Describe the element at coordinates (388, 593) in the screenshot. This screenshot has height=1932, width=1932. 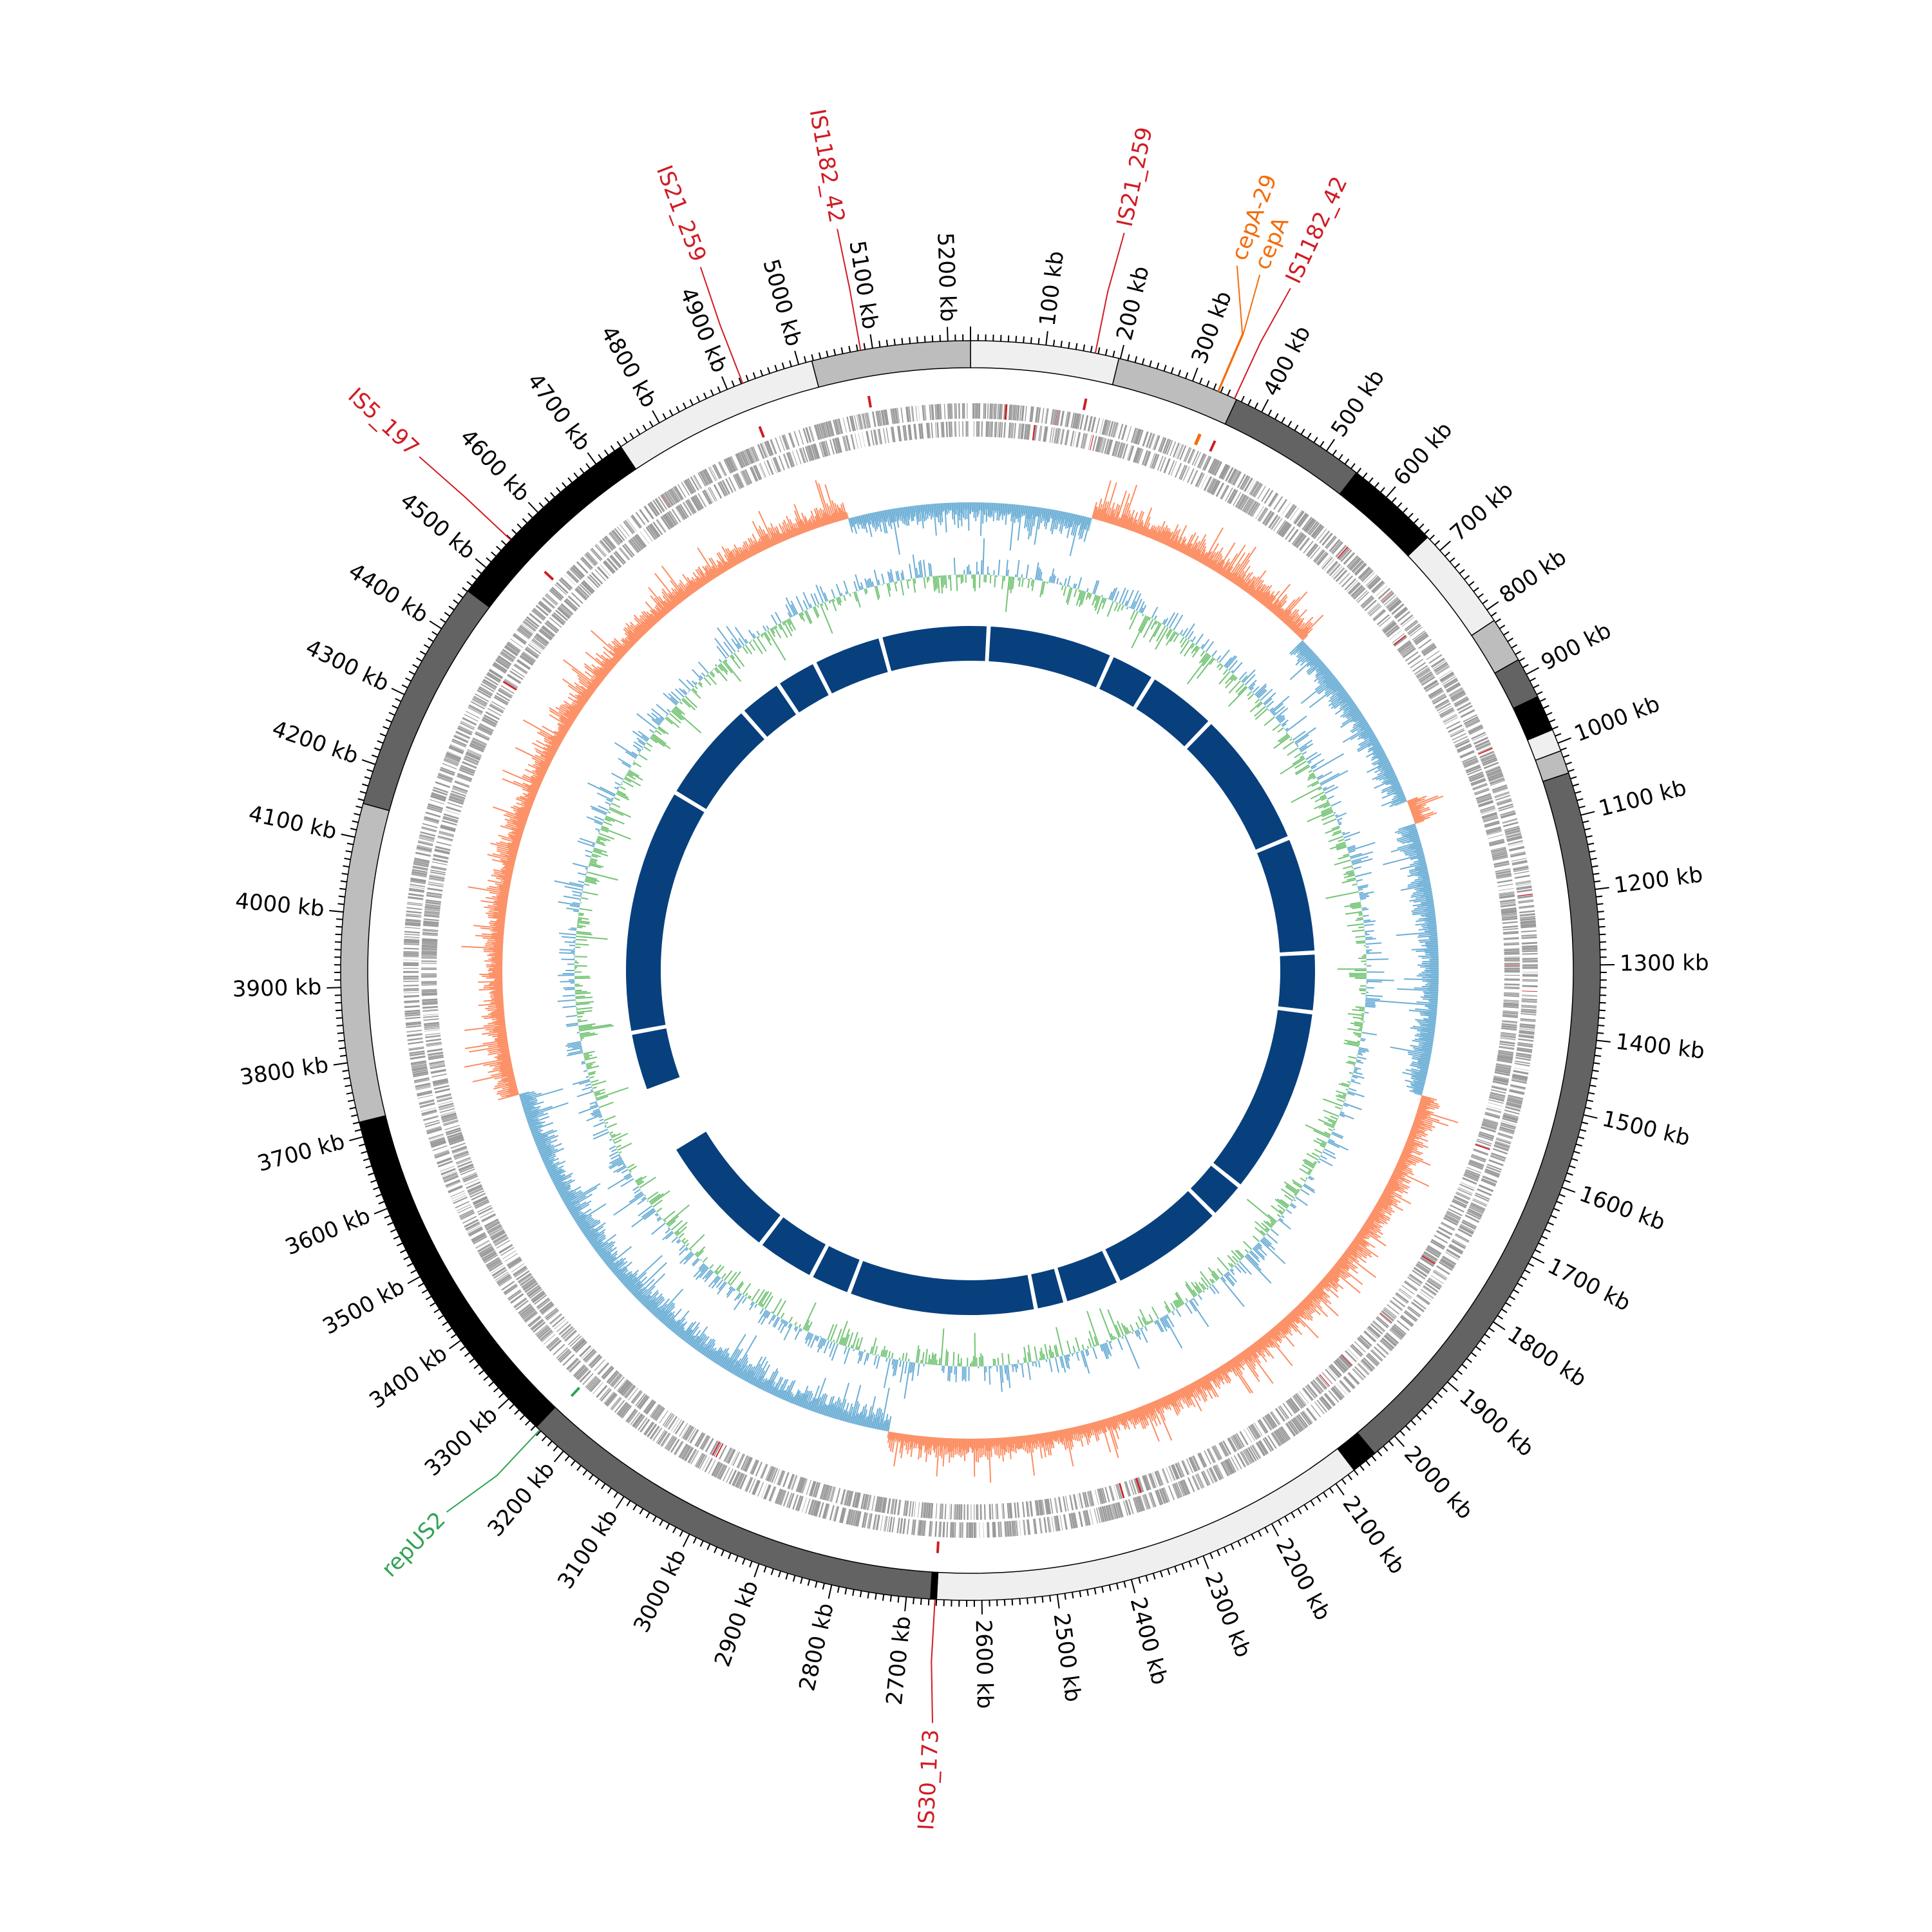
I see `tick-label: 4400 kb` at that location.